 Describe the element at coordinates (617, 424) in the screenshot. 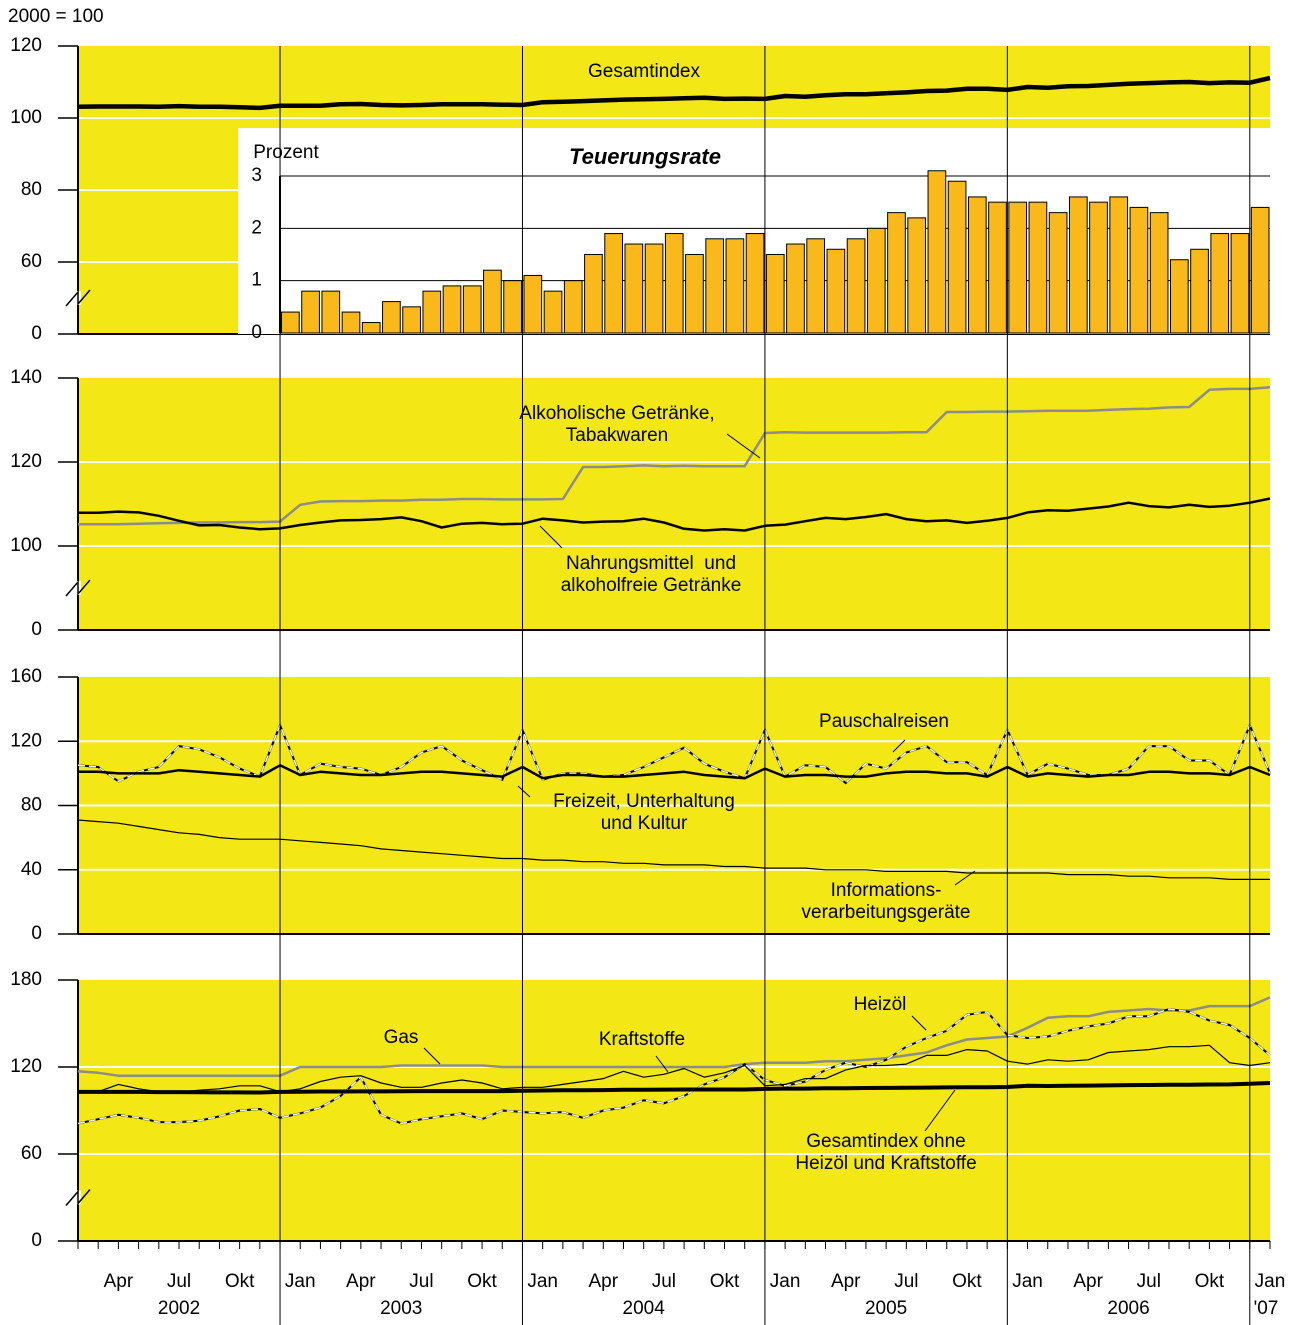

I see `series-label: Alkoholische Getränke, Tabakwaren` at that location.